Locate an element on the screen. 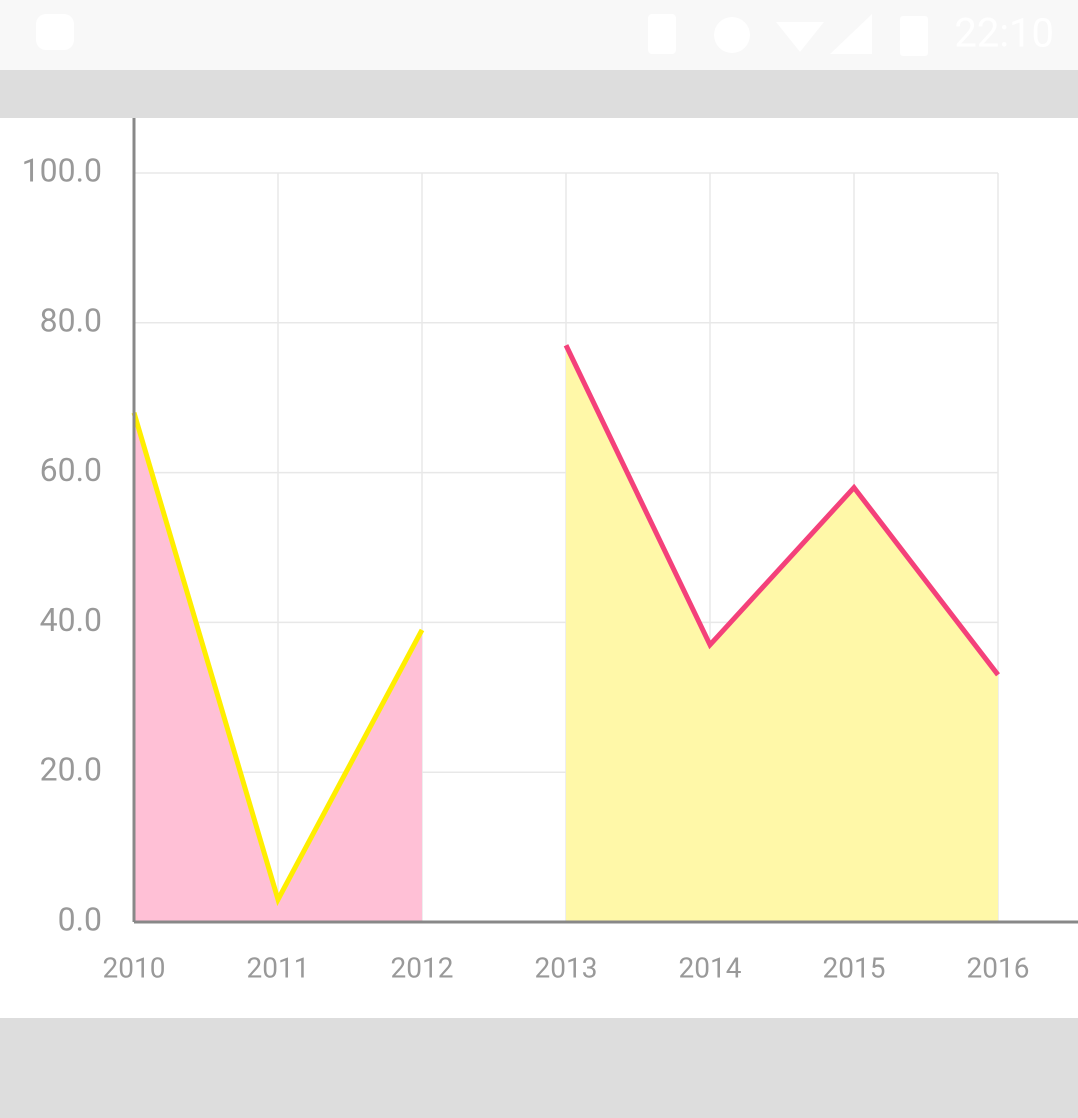 The width and height of the screenshot is (1078, 1118). x-tick-label: 2015 is located at coordinates (854, 967).